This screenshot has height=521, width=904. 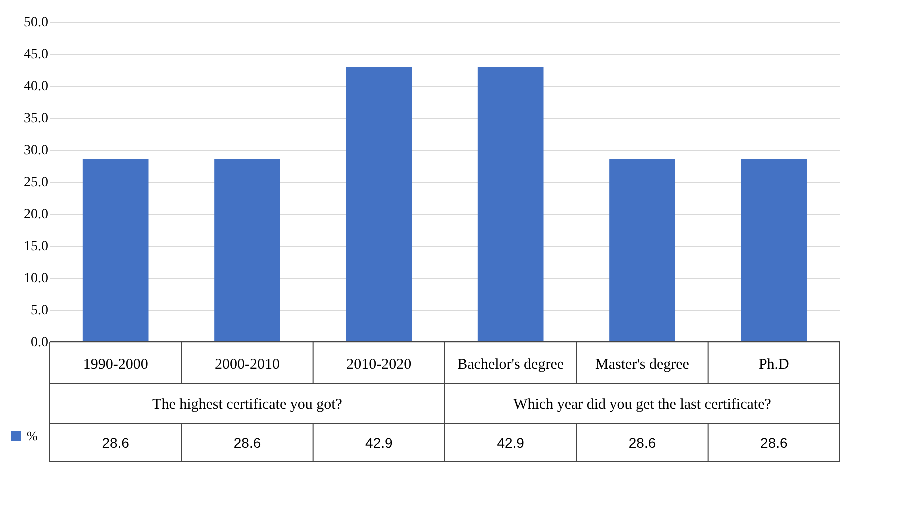 What do you see at coordinates (379, 365) in the screenshot?
I see `x-tick-label: 2010-2020` at bounding box center [379, 365].